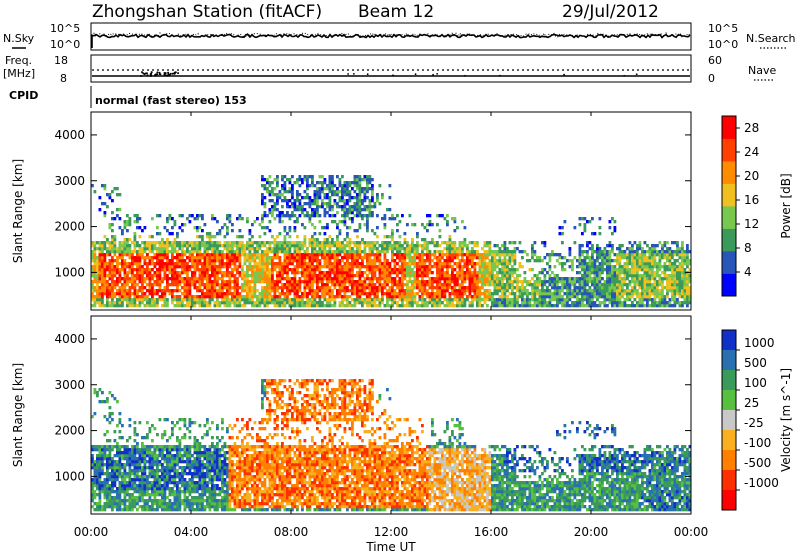 Image resolution: width=800 pixels, height=554 pixels. I want to click on freq-panel-frame, so click(391, 68).